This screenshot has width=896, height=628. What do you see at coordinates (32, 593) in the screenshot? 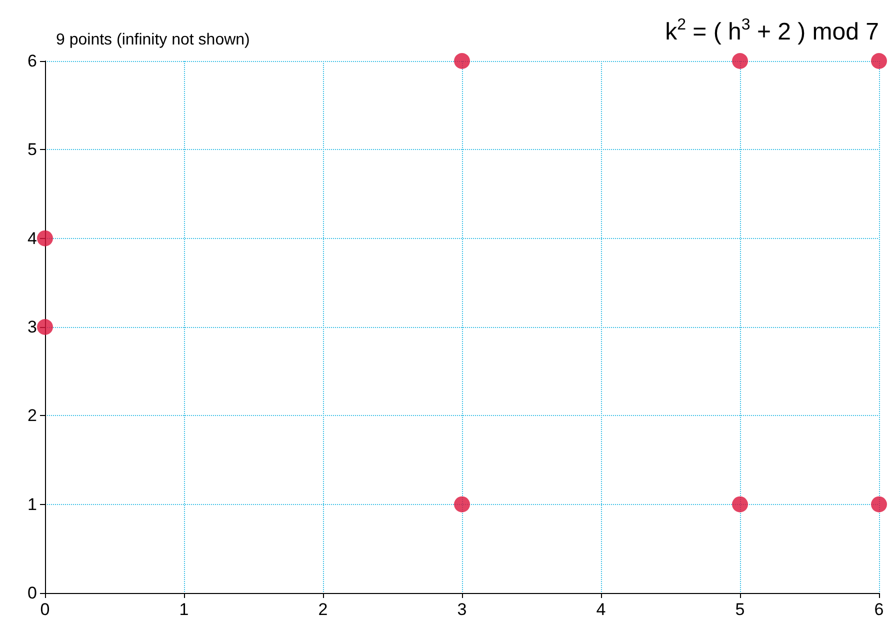
I see `y-tick-label: 0` at bounding box center [32, 593].